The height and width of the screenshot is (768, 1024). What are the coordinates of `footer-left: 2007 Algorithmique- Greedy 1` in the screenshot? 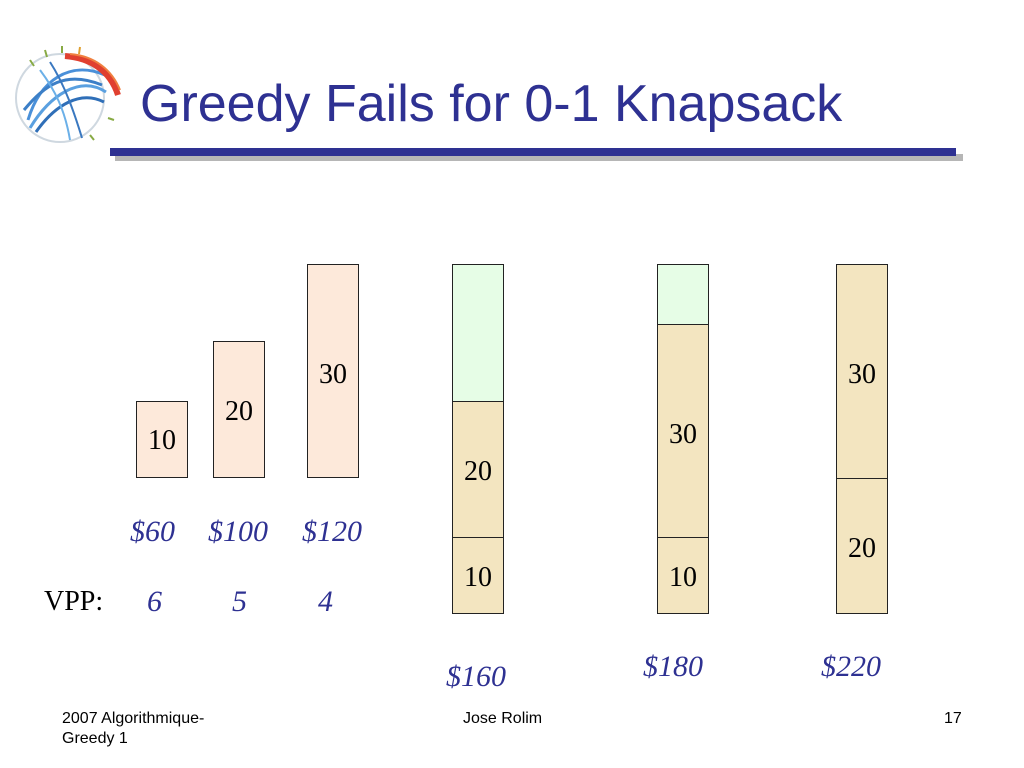 It's located at (133, 729).